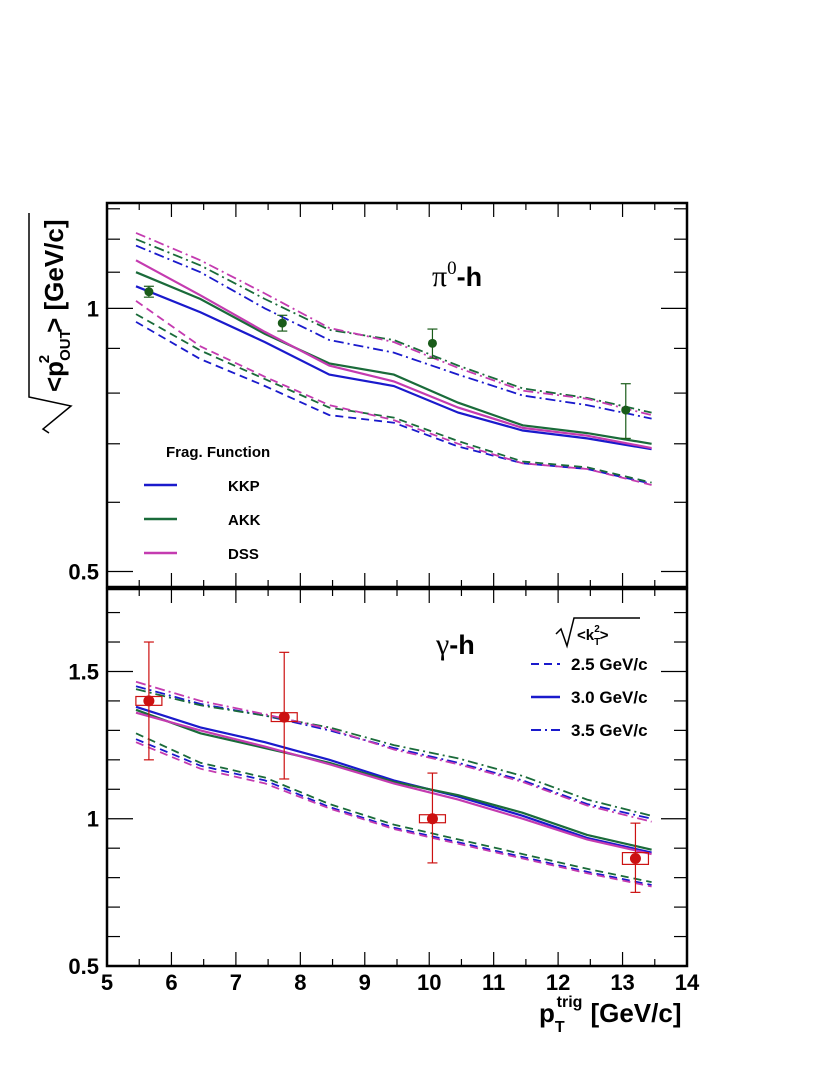  What do you see at coordinates (597, 629) in the screenshot?
I see `kt-legend-title-sup: 2` at bounding box center [597, 629].